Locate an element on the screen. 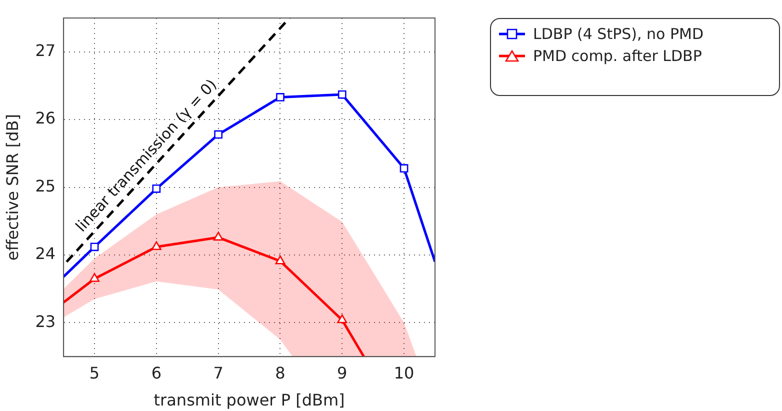 This screenshot has height=411, width=782. legend-label: PMD comp. after LDBP is located at coordinates (617, 56).